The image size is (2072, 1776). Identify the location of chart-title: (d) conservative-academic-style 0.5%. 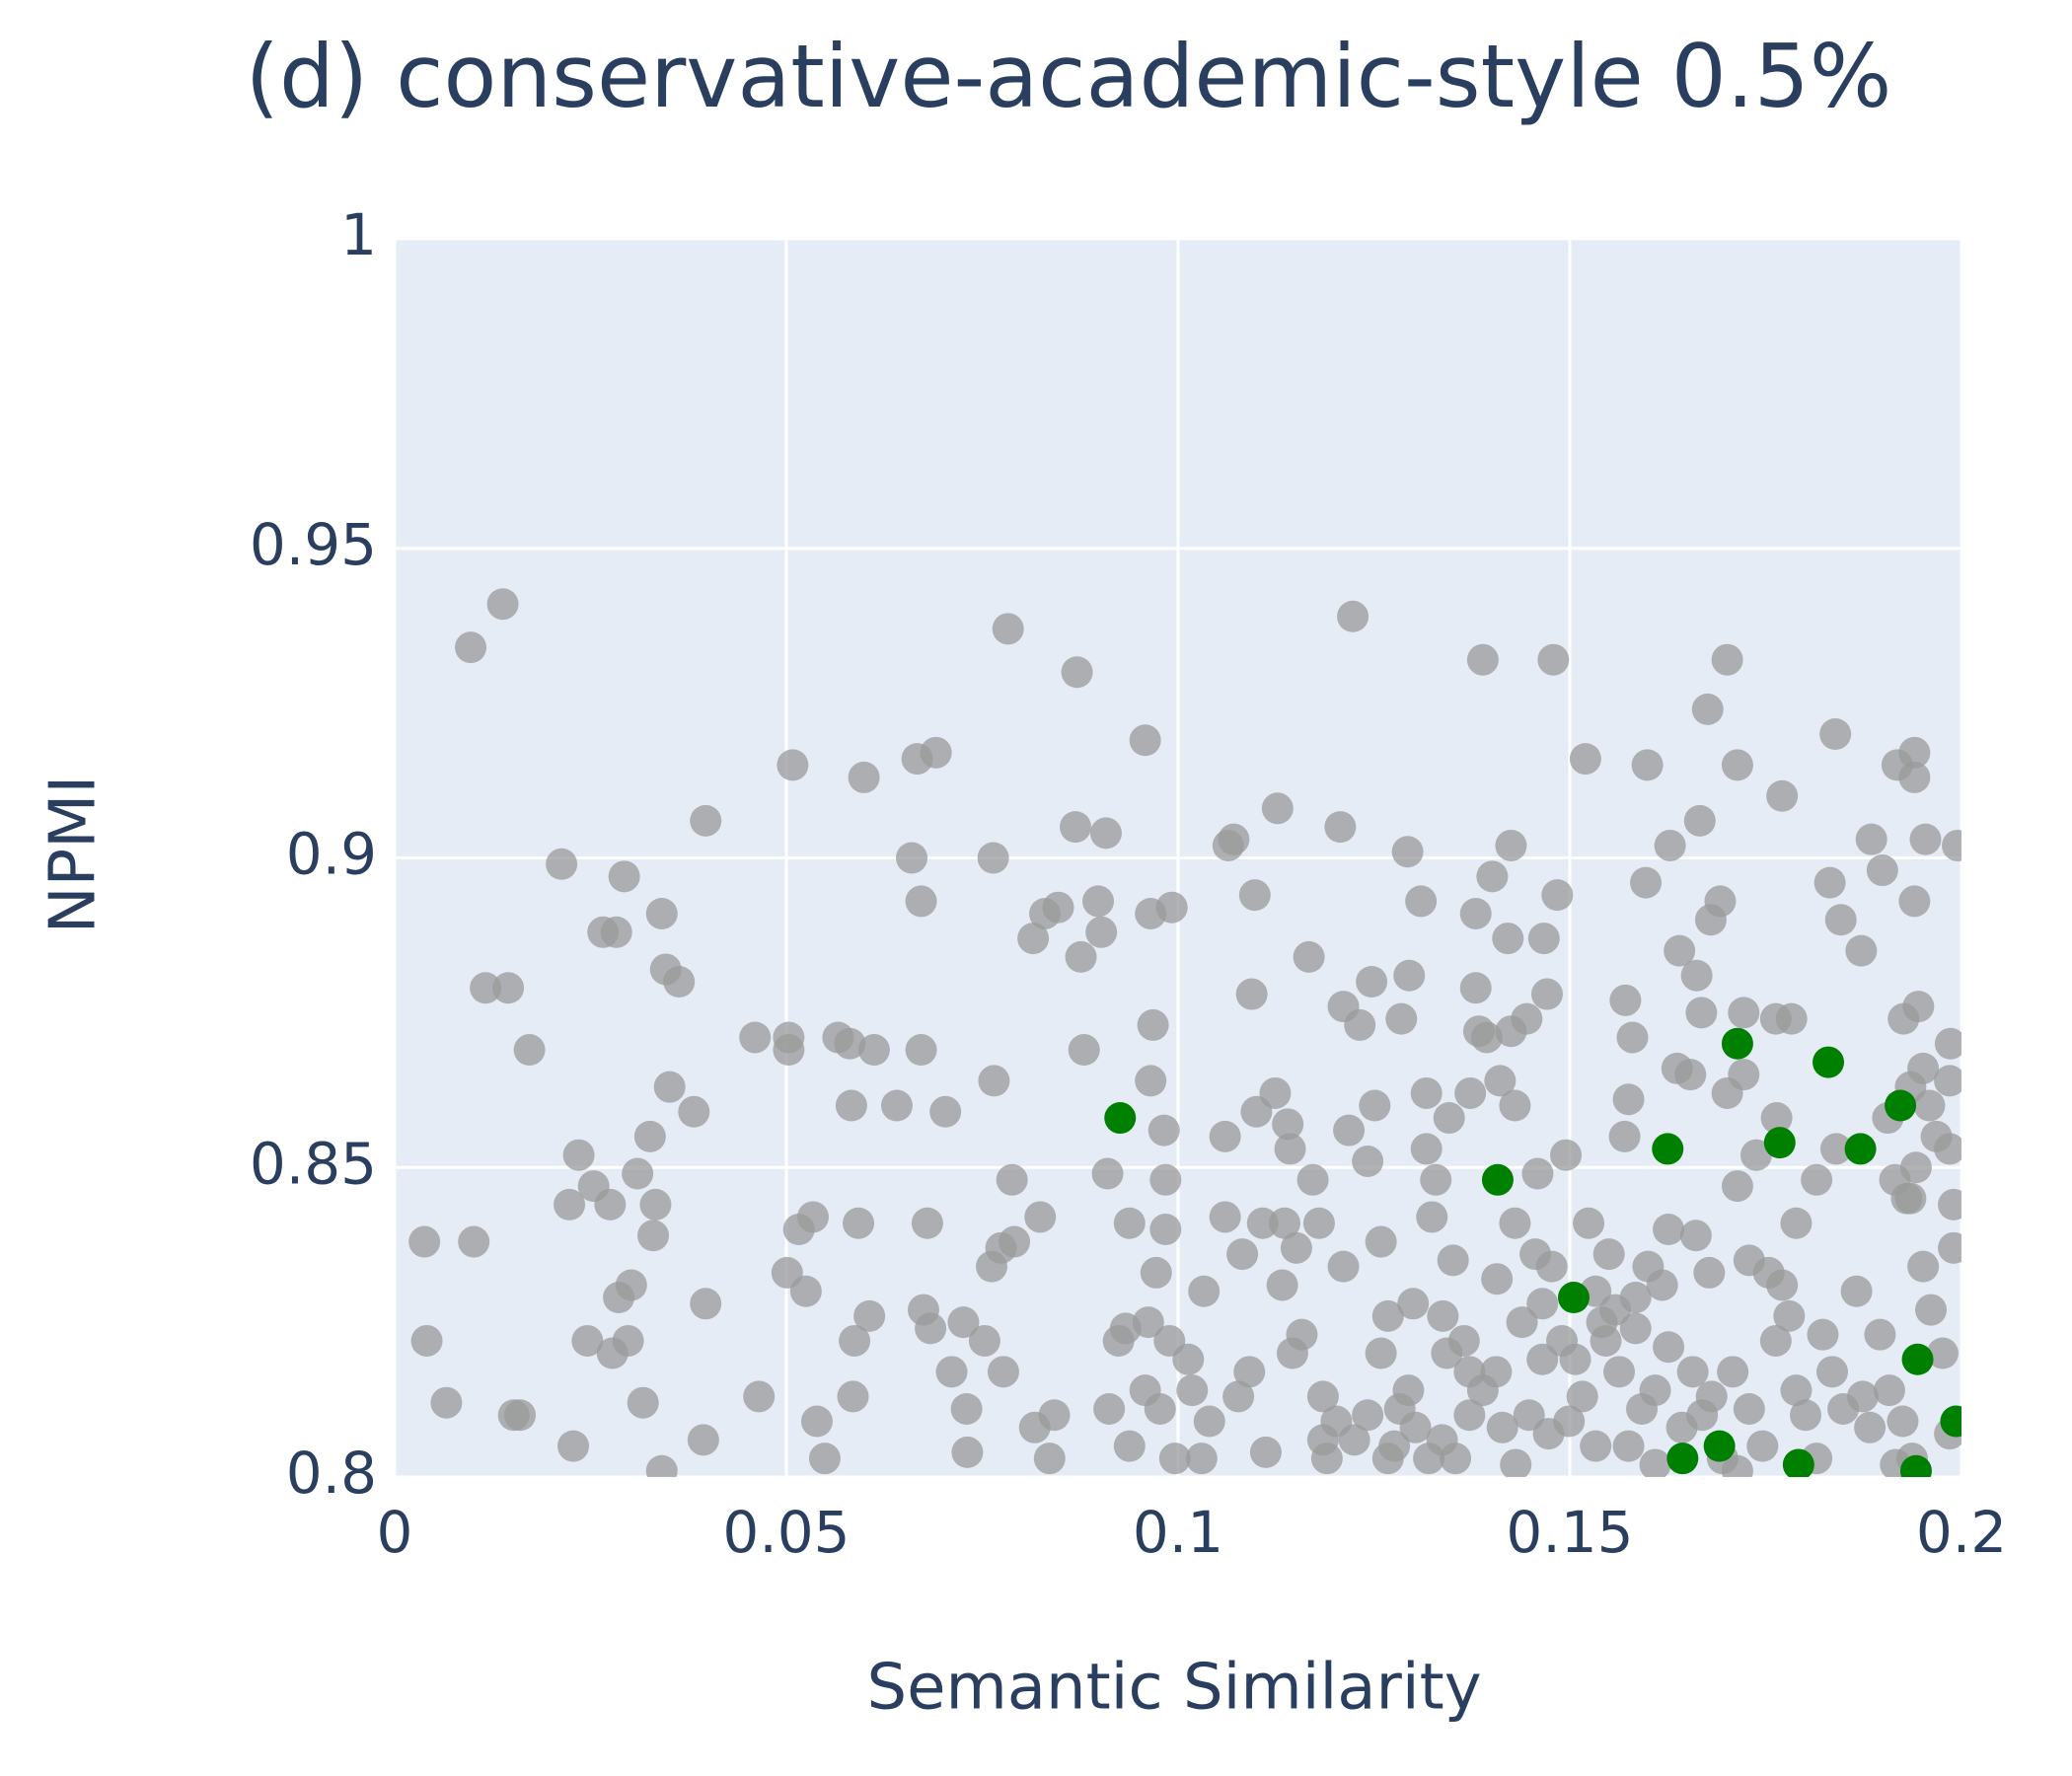
(1069, 77).